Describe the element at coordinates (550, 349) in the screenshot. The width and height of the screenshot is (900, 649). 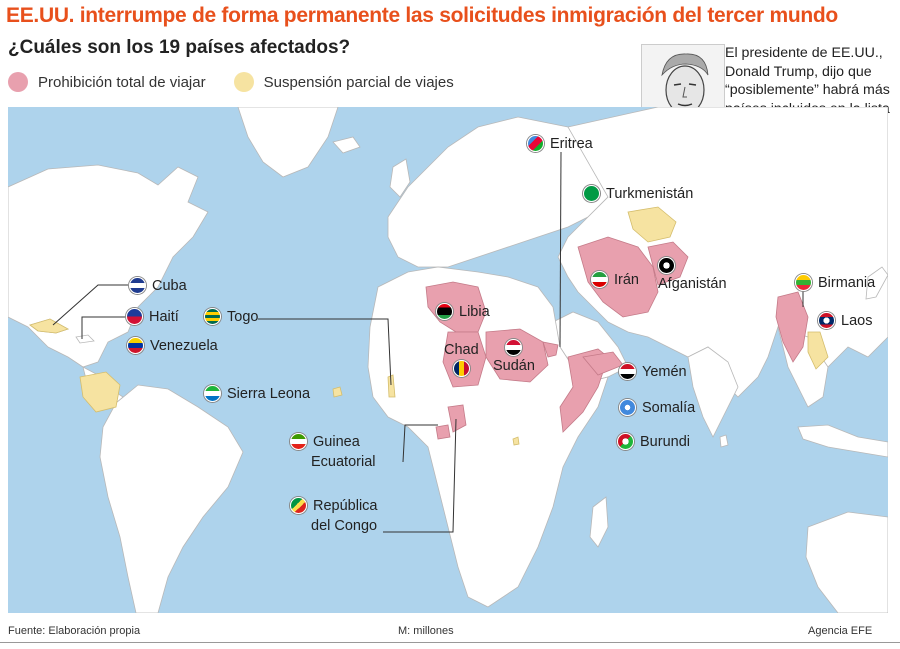
I see `eritrea-region` at that location.